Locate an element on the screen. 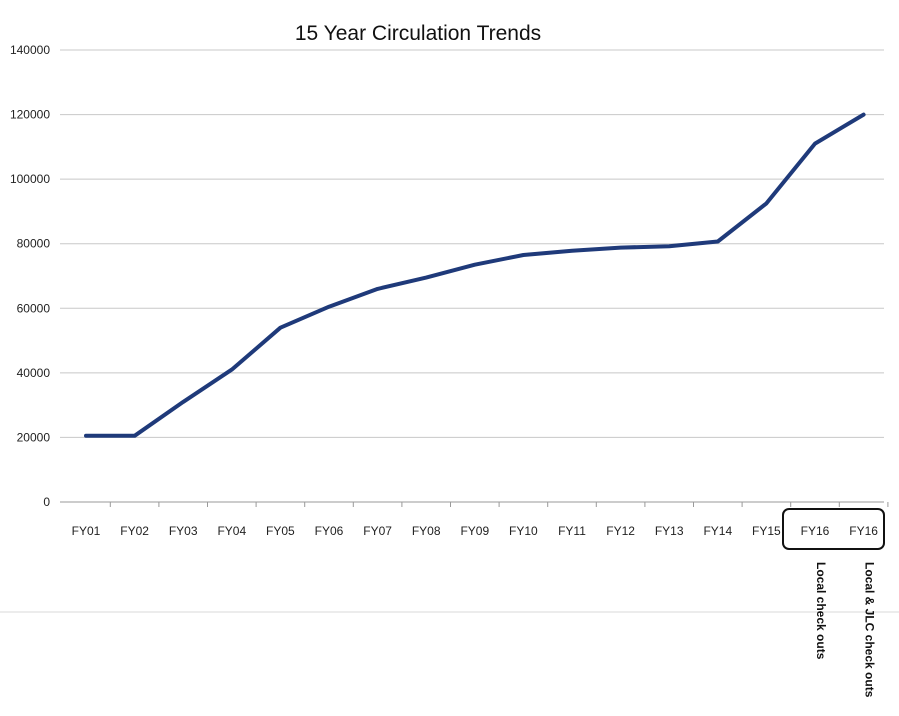 The width and height of the screenshot is (899, 716). x-tick-label: FY11 is located at coordinates (572, 531).